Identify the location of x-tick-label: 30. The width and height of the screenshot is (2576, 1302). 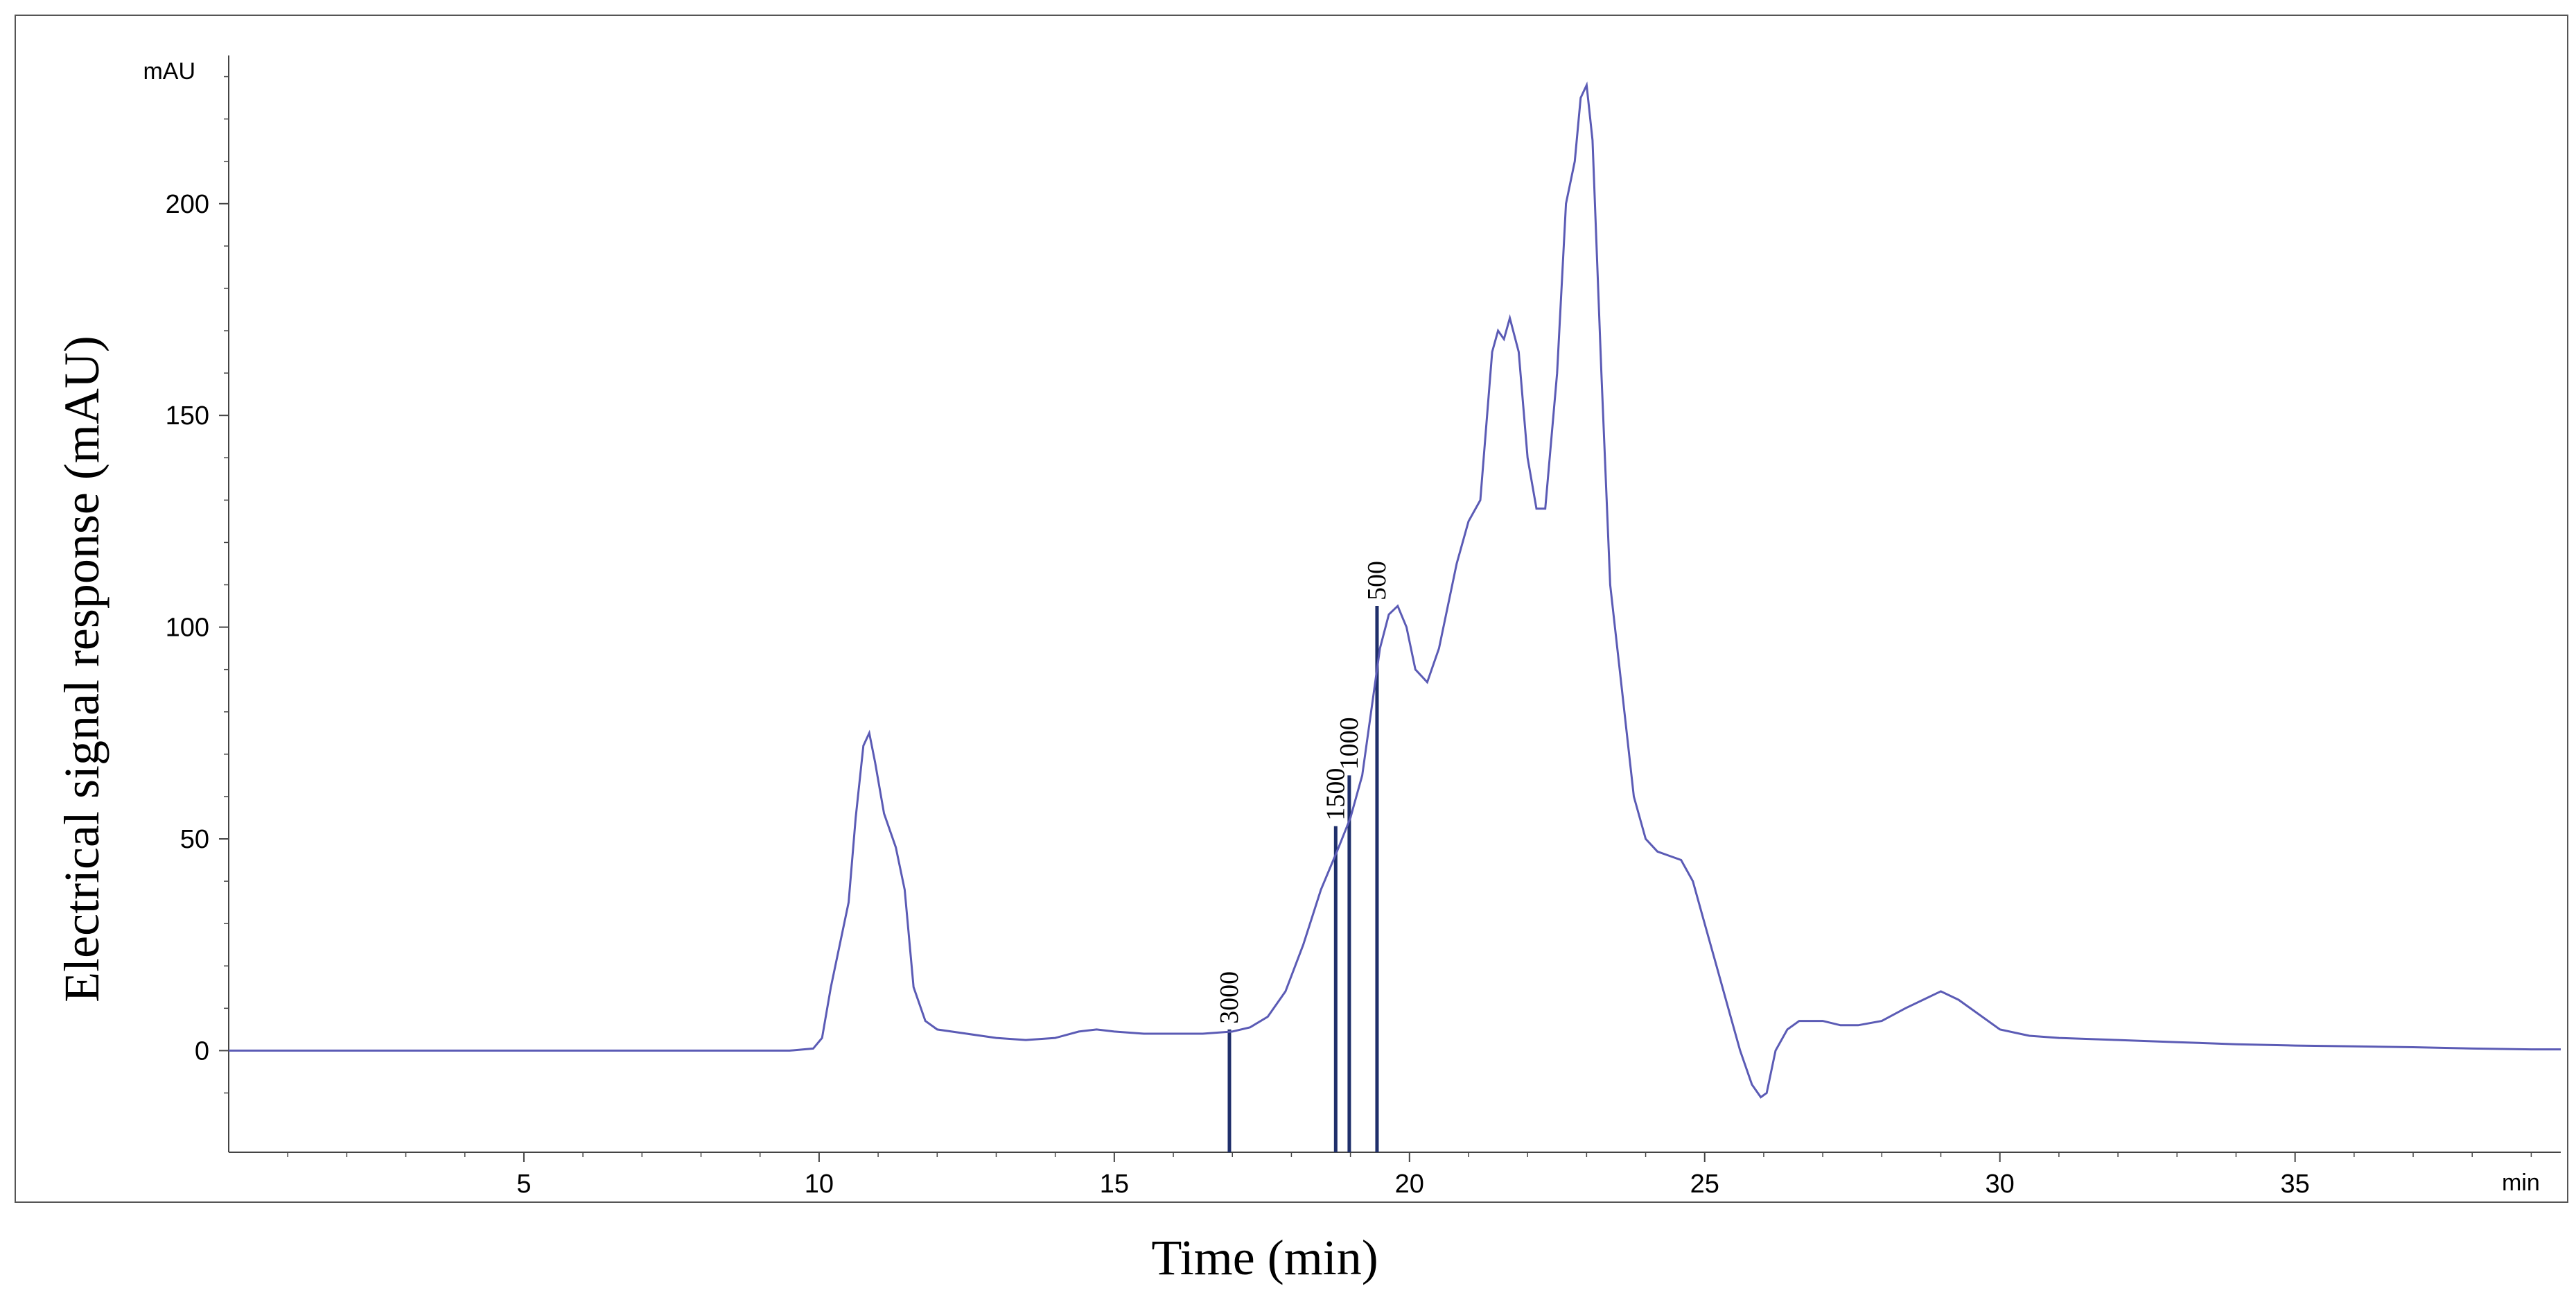
(2000, 1184).